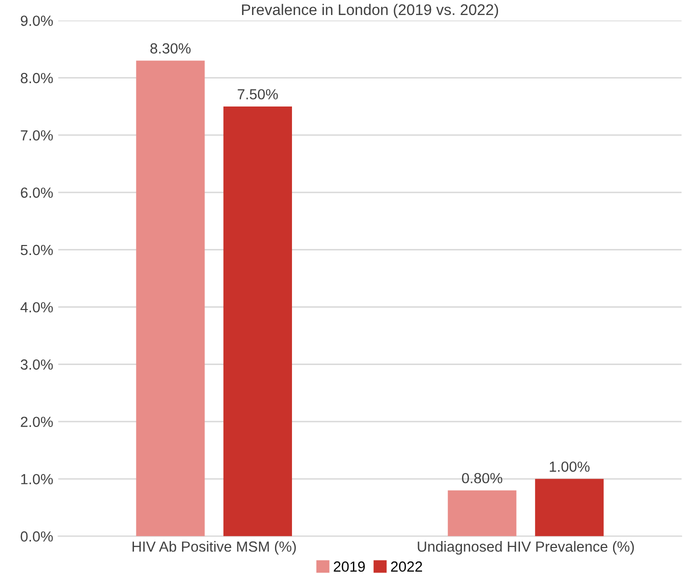 The width and height of the screenshot is (685, 586). What do you see at coordinates (370, 11) in the screenshot?
I see `chart-title: Prevalence in London (2019 vs. 2022)` at bounding box center [370, 11].